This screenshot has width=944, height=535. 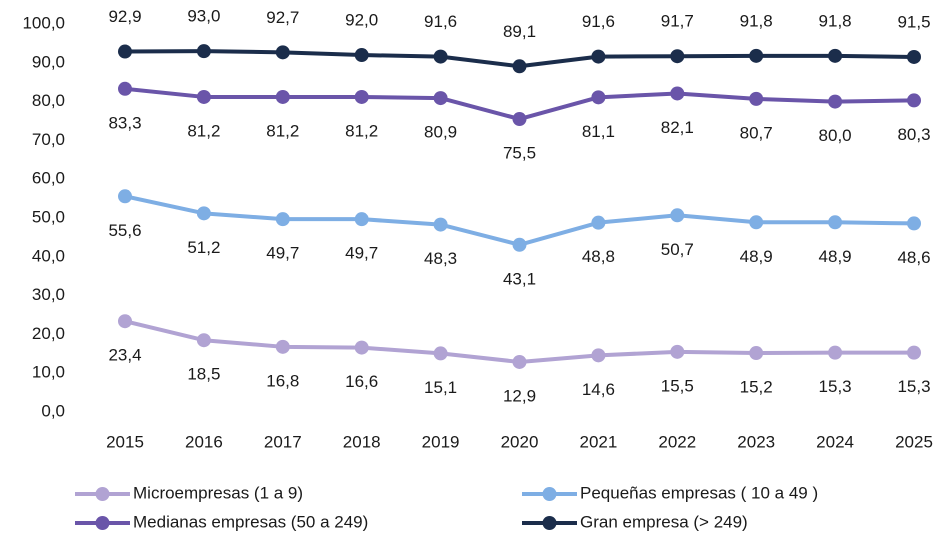 What do you see at coordinates (203, 247) in the screenshot?
I see `data-label: 51,2` at bounding box center [203, 247].